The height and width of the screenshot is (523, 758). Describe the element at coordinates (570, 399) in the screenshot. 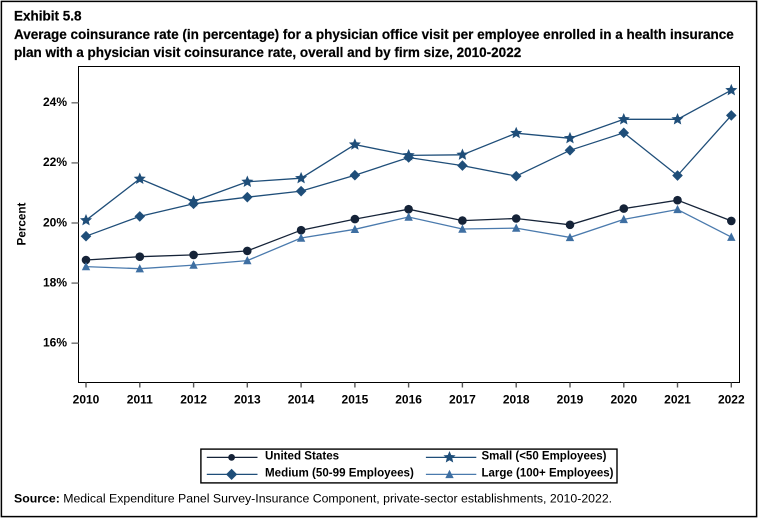

I see `svg-text: 2019` at that location.